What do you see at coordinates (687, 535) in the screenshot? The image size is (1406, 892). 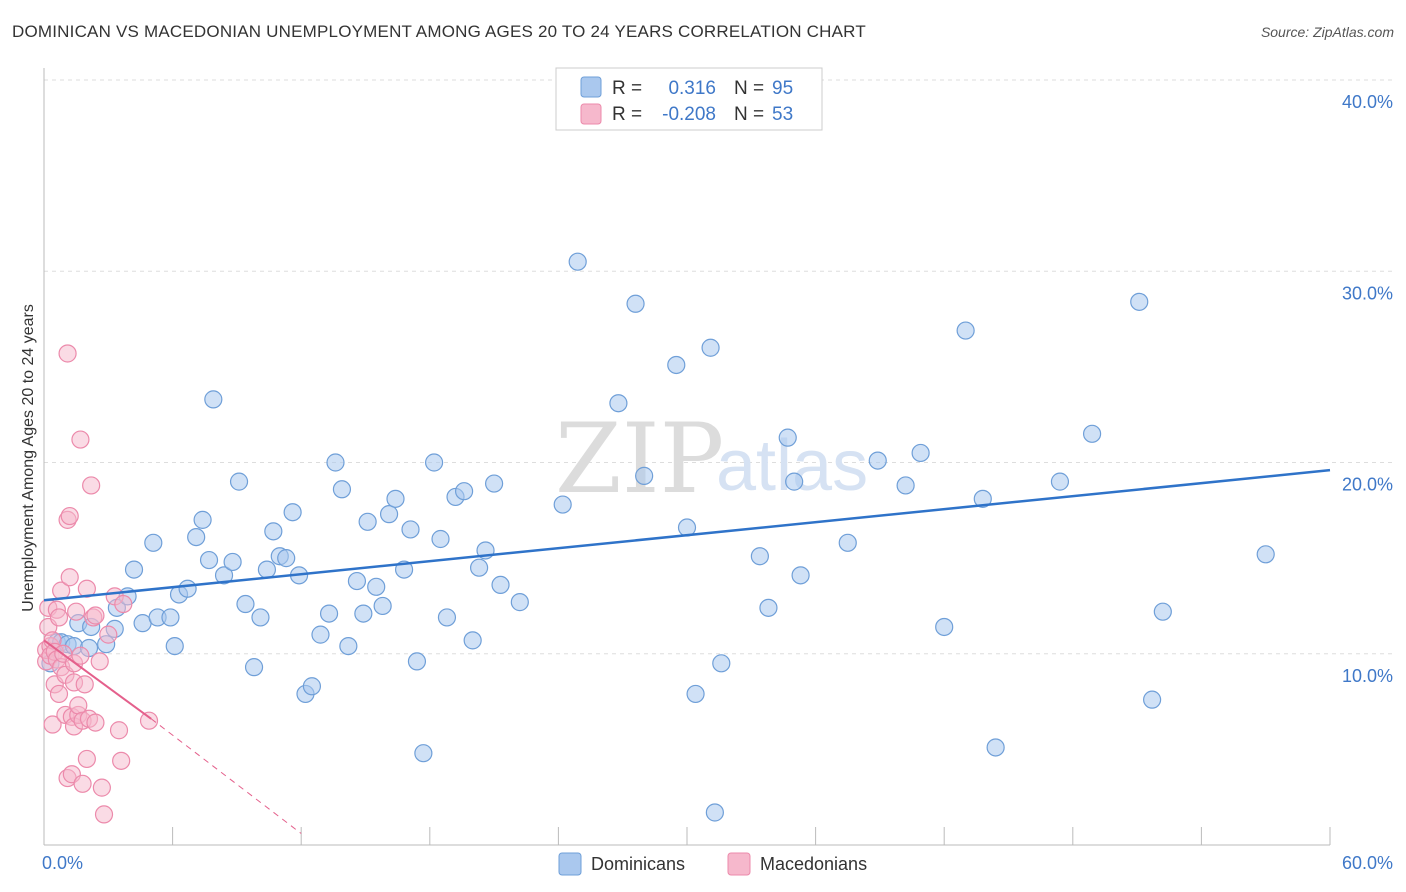 I see `dominican-trend-line` at bounding box center [687, 535].